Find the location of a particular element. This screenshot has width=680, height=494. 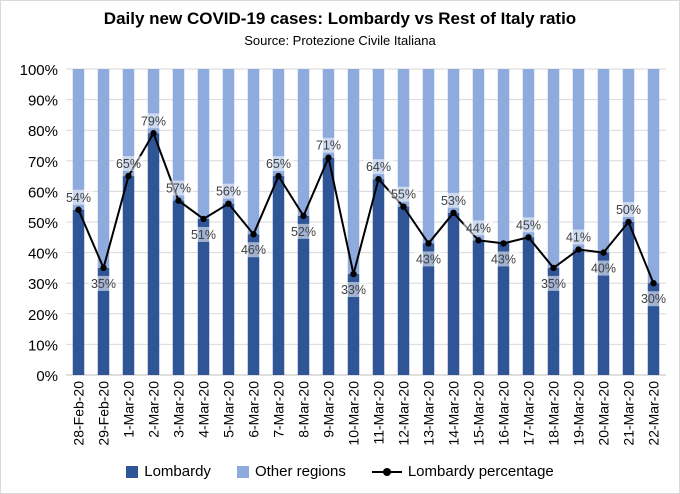

legend-item-lombardy-percentage: Lombardy percentage is located at coordinates (462, 471).